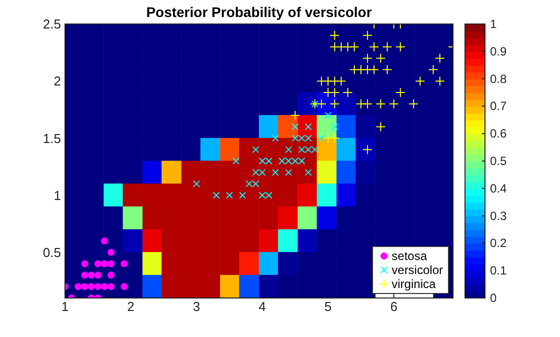 This screenshot has height=337, width=560. What do you see at coordinates (499, 215) in the screenshot?
I see `color-bar-label: 0.3` at bounding box center [499, 215].